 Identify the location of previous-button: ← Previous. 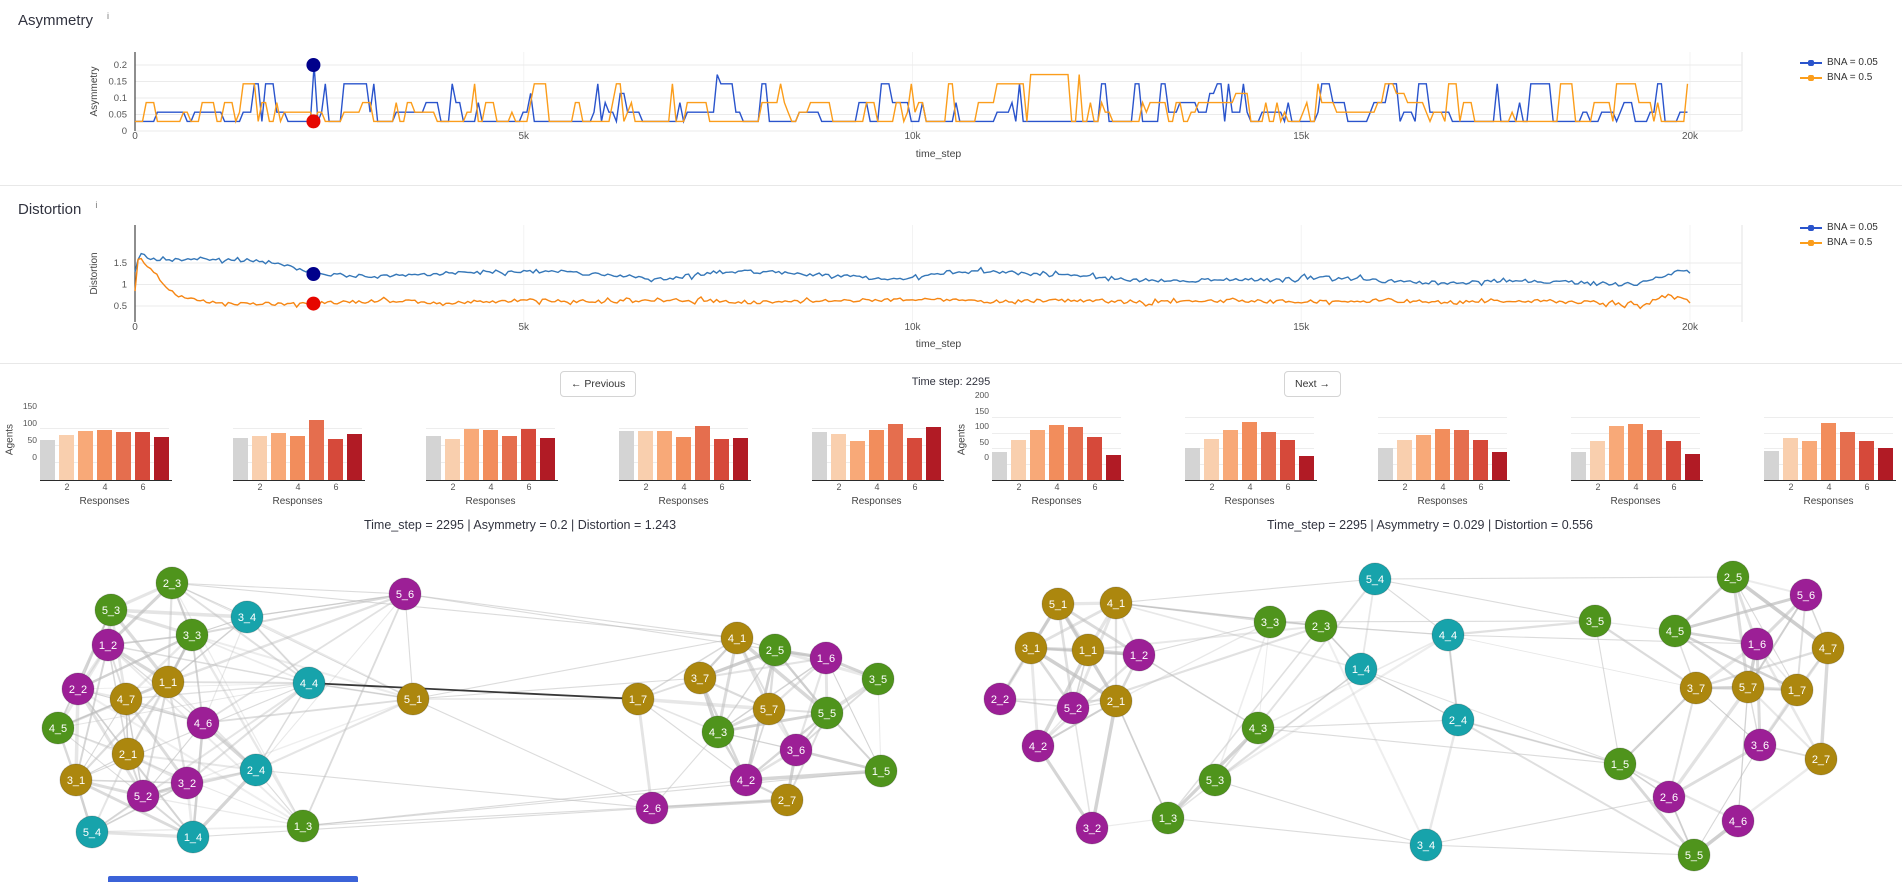
(598, 384).